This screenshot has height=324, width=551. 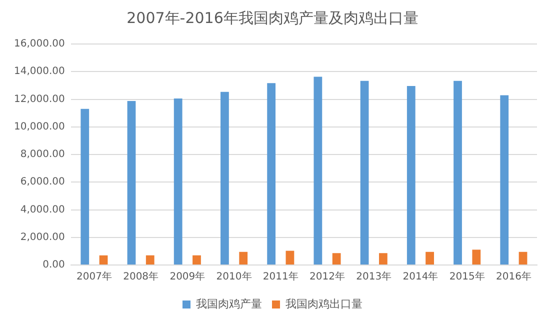 I want to click on y-tick-label: 12,000.00, so click(x=39, y=99).